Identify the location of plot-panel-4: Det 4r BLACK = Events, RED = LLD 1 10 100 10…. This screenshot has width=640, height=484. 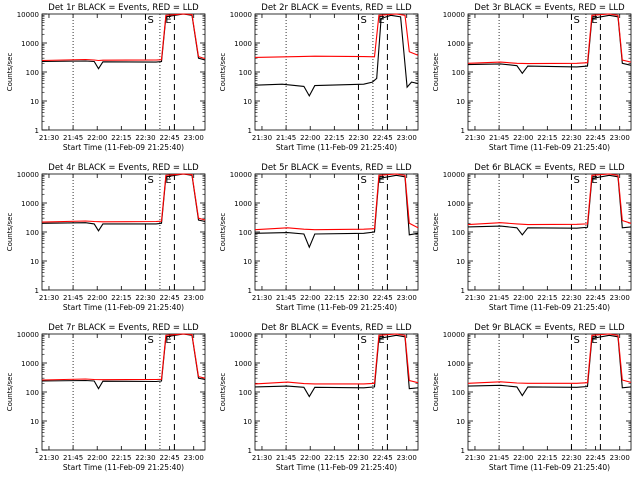
(106, 237).